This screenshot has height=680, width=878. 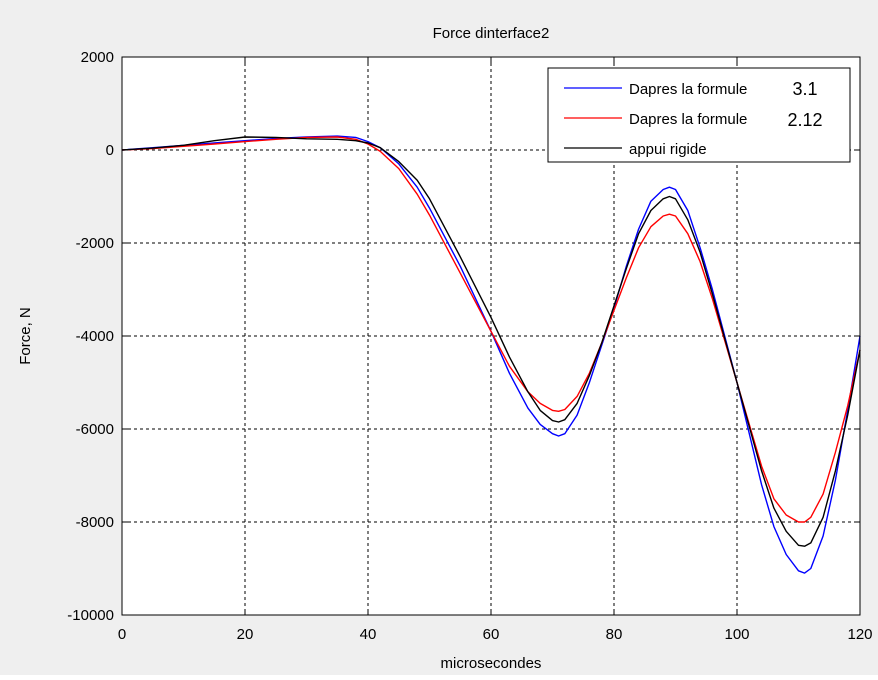 What do you see at coordinates (736, 634) in the screenshot?
I see `x-tick-label: 100` at bounding box center [736, 634].